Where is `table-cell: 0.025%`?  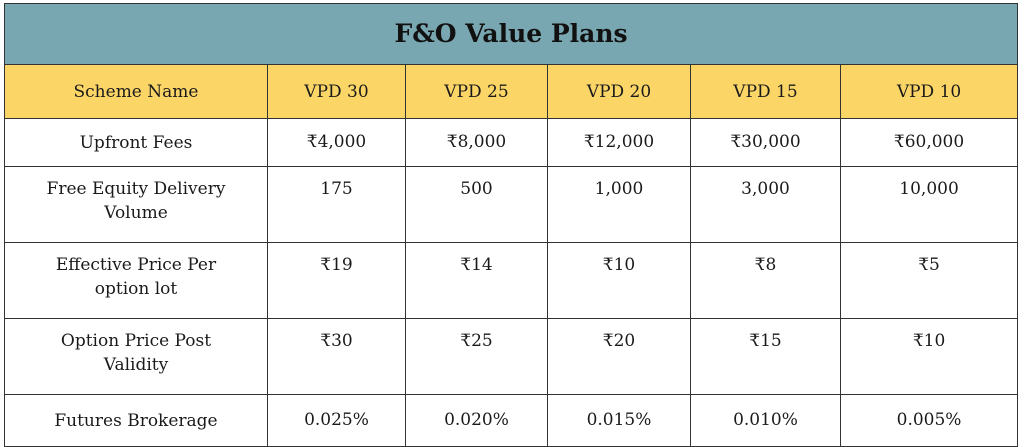
table-cell: 0.025% is located at coordinates (336, 420).